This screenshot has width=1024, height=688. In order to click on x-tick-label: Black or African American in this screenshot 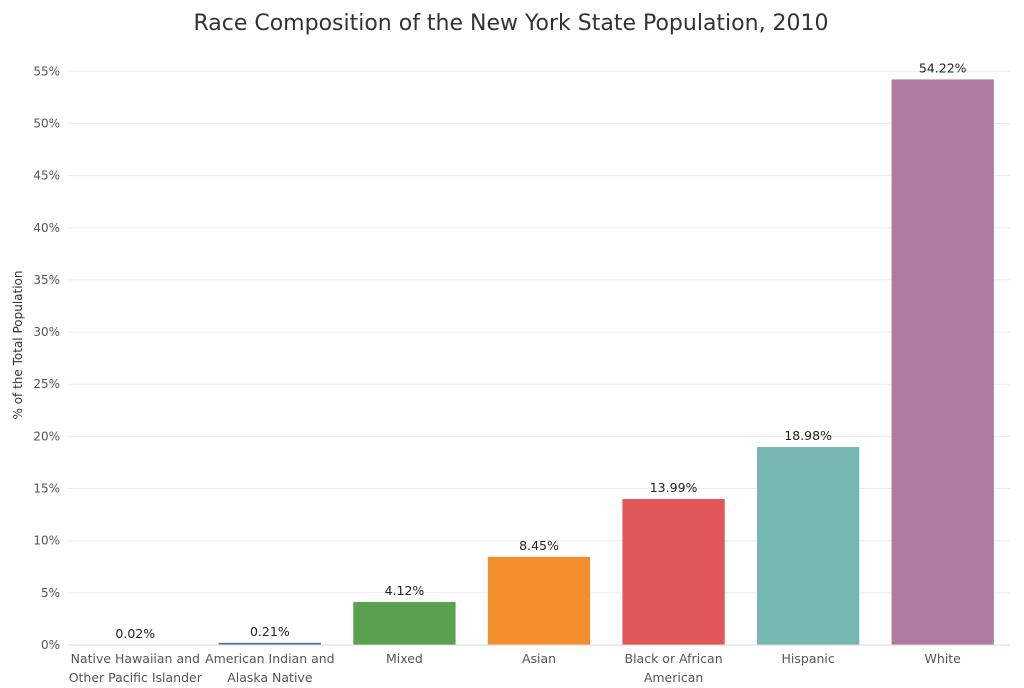, I will do `click(674, 668)`.